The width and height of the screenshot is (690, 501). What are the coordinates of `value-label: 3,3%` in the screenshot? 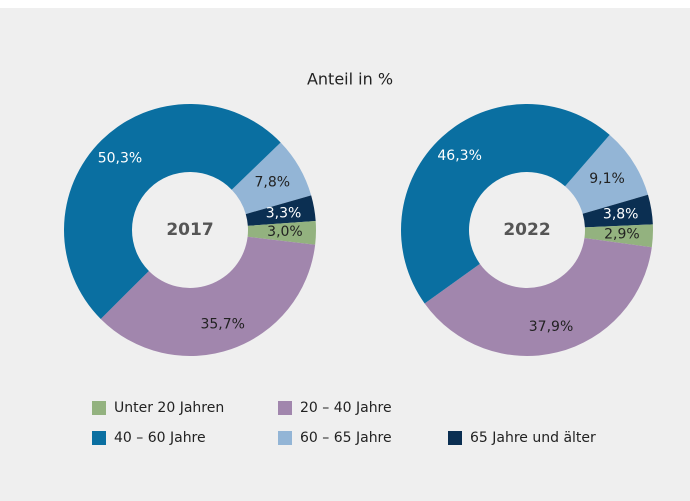 It's located at (284, 213).